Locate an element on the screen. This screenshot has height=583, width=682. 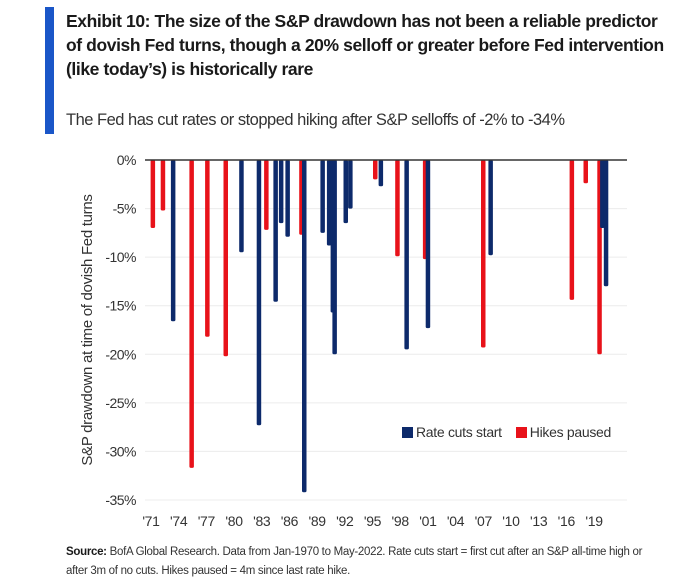
y-axis-ticks: 0% -5% -10% -15% -20% -25% -30% -35% is located at coordinates (120, 330).